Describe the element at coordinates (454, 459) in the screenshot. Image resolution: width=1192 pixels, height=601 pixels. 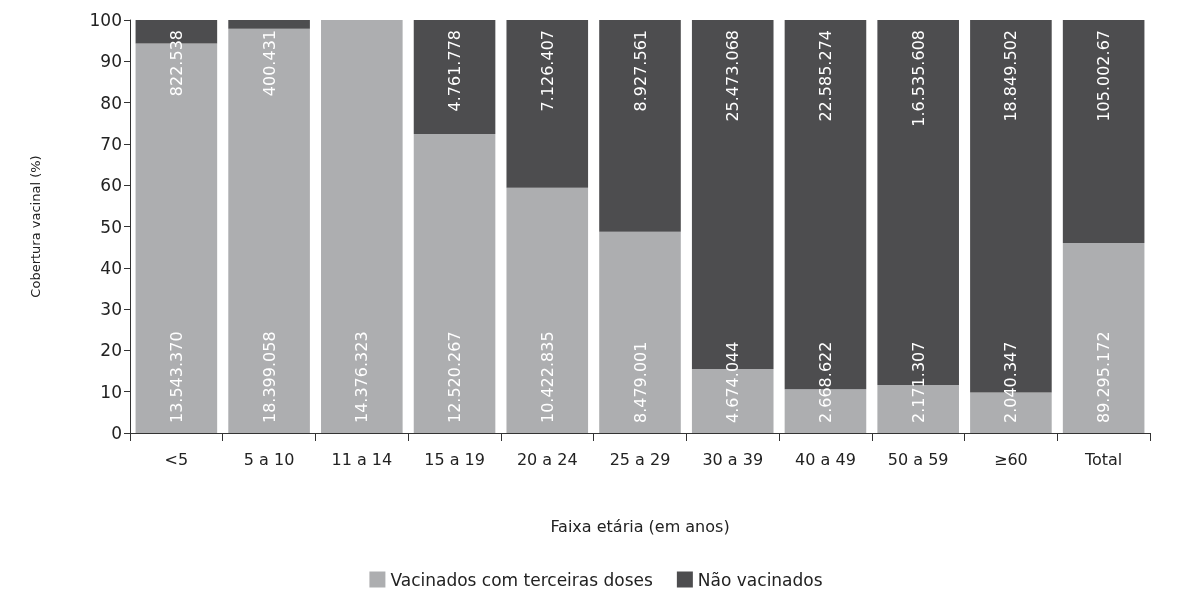
I see `x-tick-label: 15 a 19` at that location.